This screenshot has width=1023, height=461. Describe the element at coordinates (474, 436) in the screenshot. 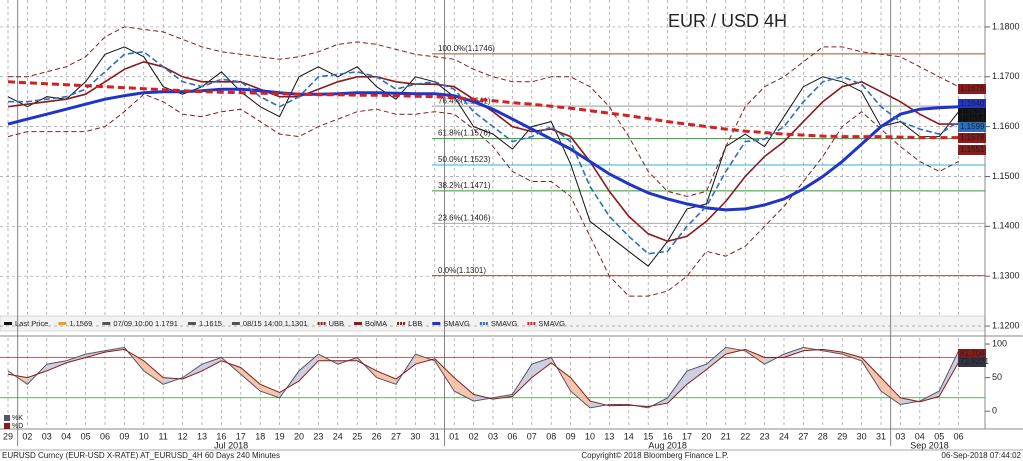

I see `x-tick-label: 02` at that location.